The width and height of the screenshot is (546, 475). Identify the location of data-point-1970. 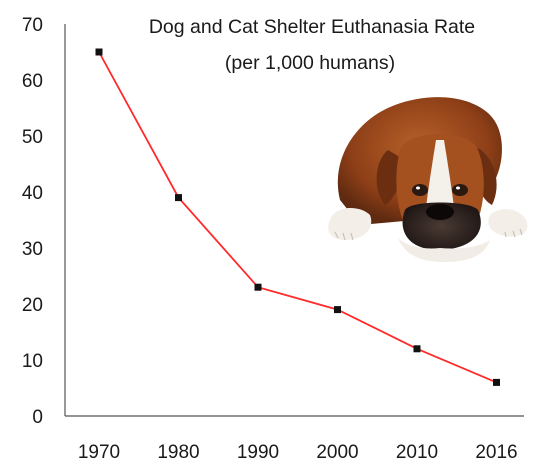
(99, 52).